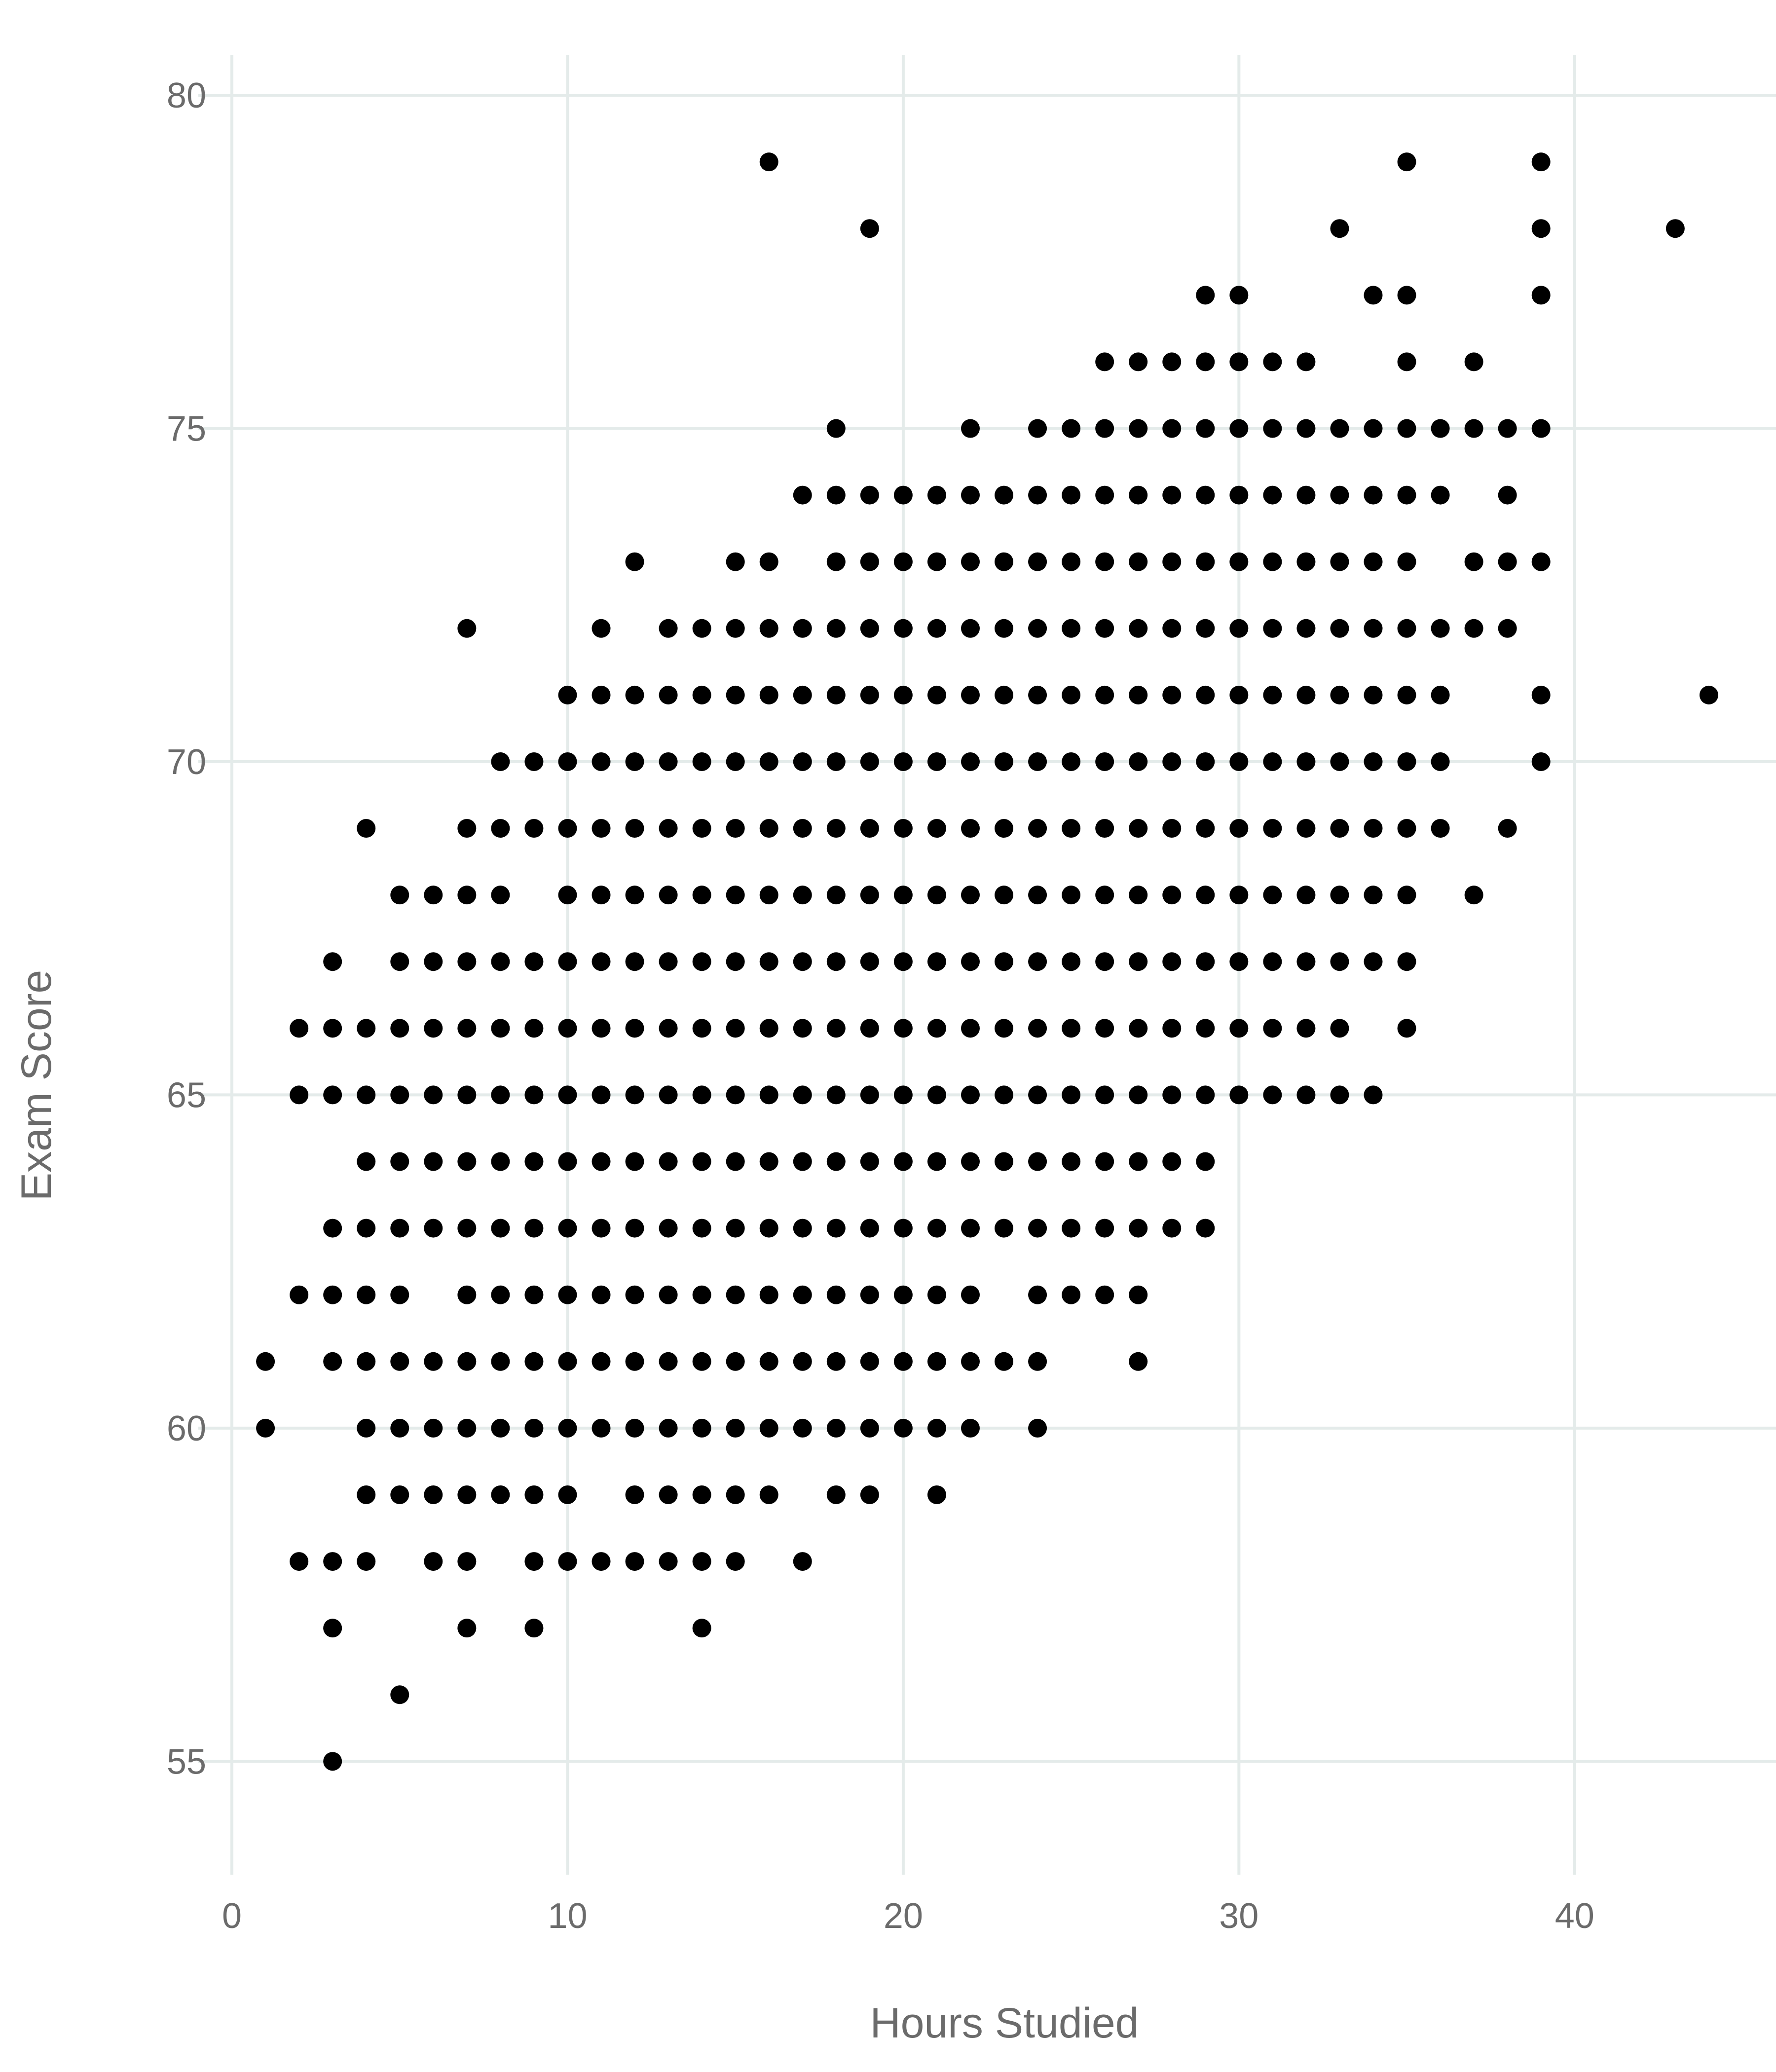 The image size is (1776, 2072). What do you see at coordinates (187, 96) in the screenshot?
I see `y-tick-label: 80` at bounding box center [187, 96].